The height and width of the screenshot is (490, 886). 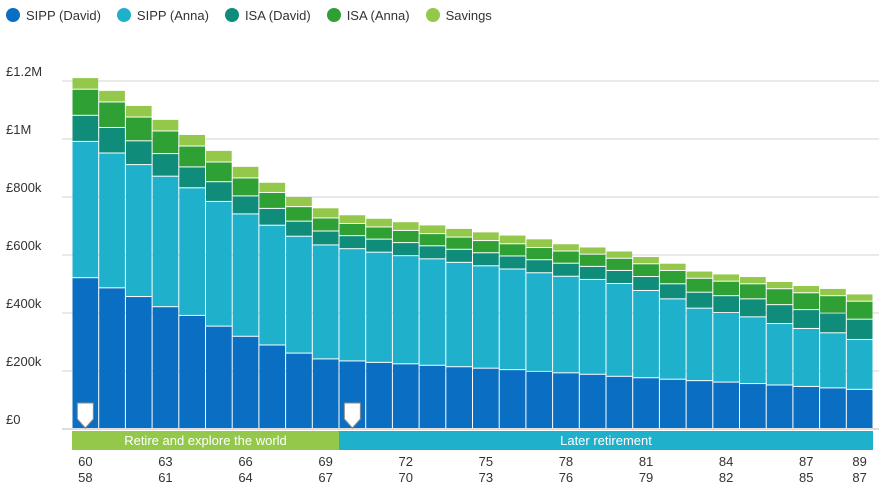 I want to click on legend-item-isa-anna: ISA (Anna), so click(x=368, y=15).